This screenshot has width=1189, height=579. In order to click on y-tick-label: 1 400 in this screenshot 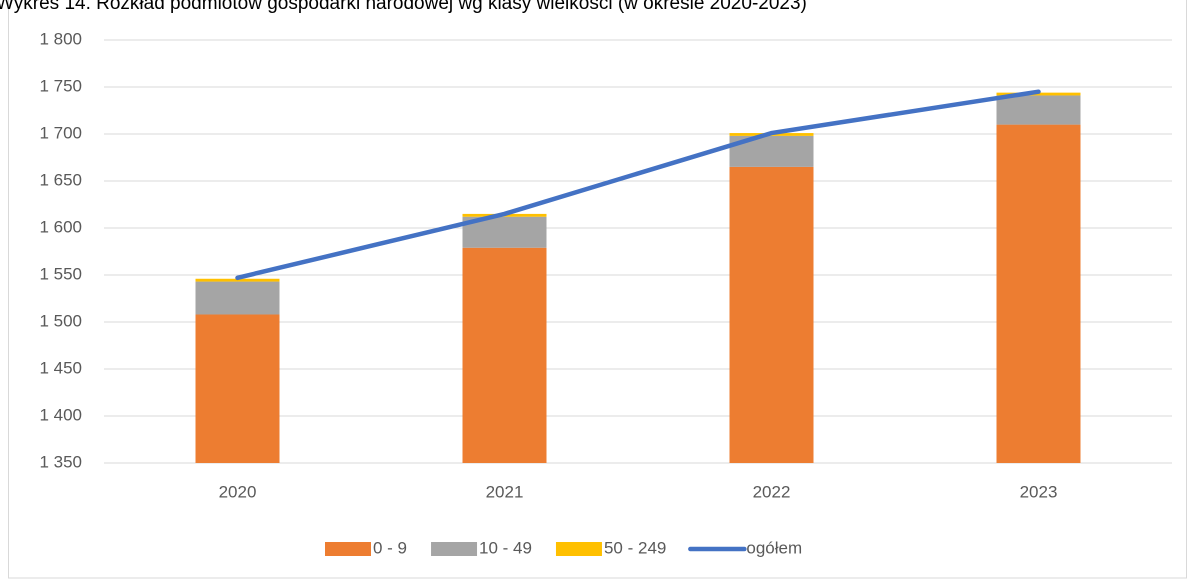, I will do `click(60, 414)`.